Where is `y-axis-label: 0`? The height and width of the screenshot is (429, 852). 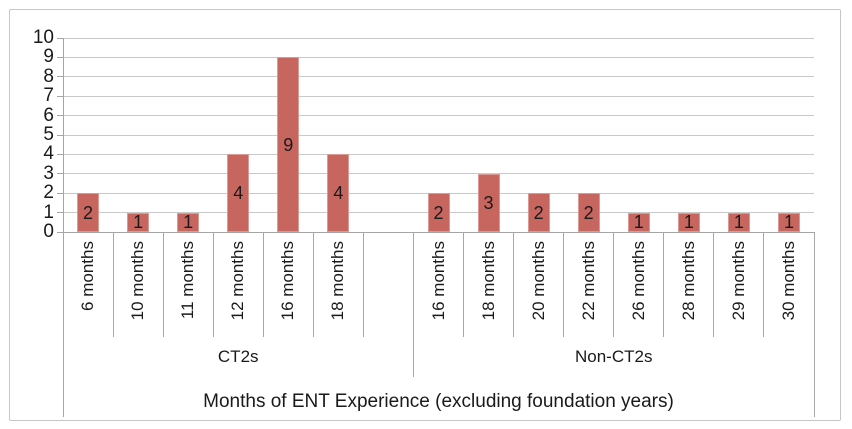
y-axis-label: 0 is located at coordinates (48, 231).